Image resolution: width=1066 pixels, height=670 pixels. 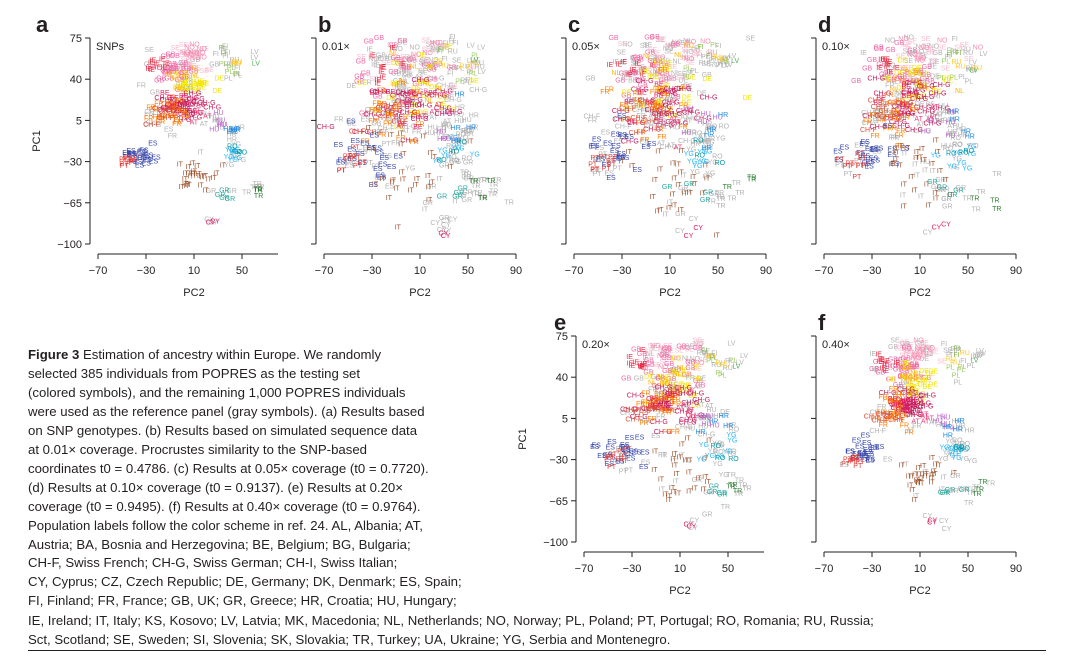 I want to click on reference-point: PT, so click(x=627, y=455).